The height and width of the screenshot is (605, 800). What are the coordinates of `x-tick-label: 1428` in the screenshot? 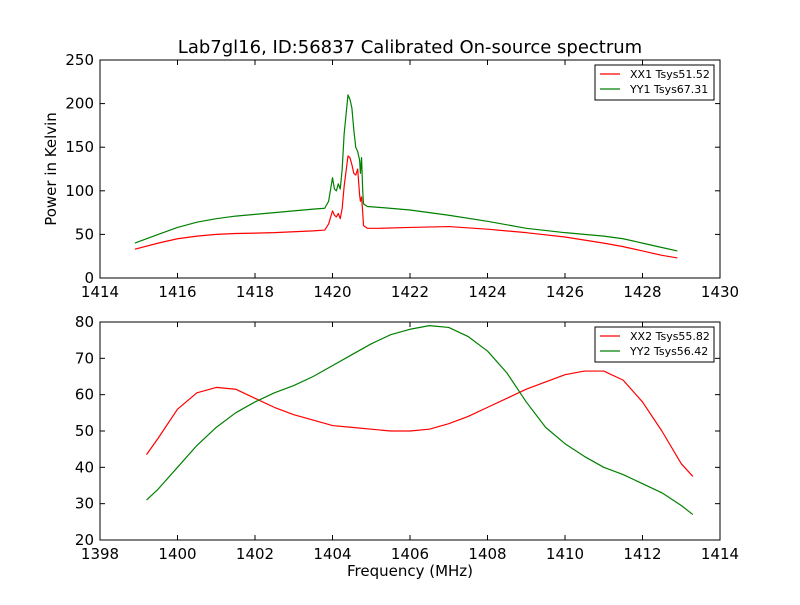 It's located at (642, 292).